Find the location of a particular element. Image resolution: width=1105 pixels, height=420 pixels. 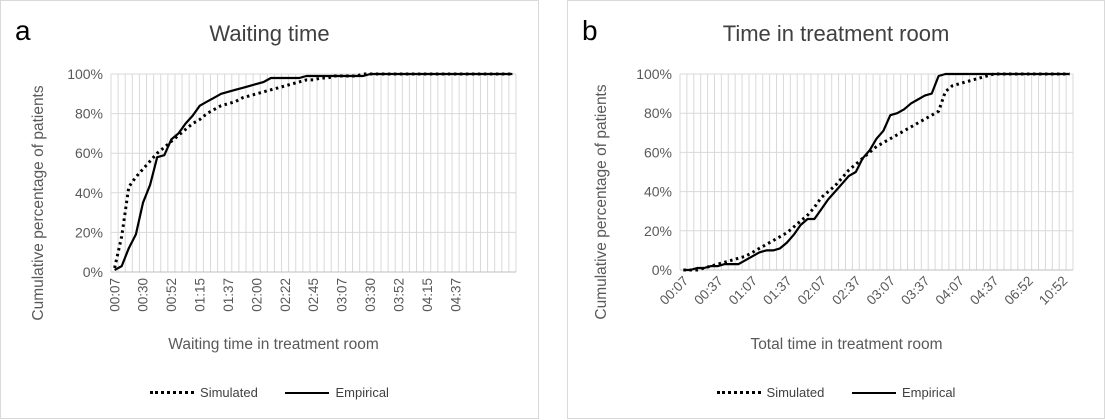

x-tick-label: 06:52 is located at coordinates (1019, 290).